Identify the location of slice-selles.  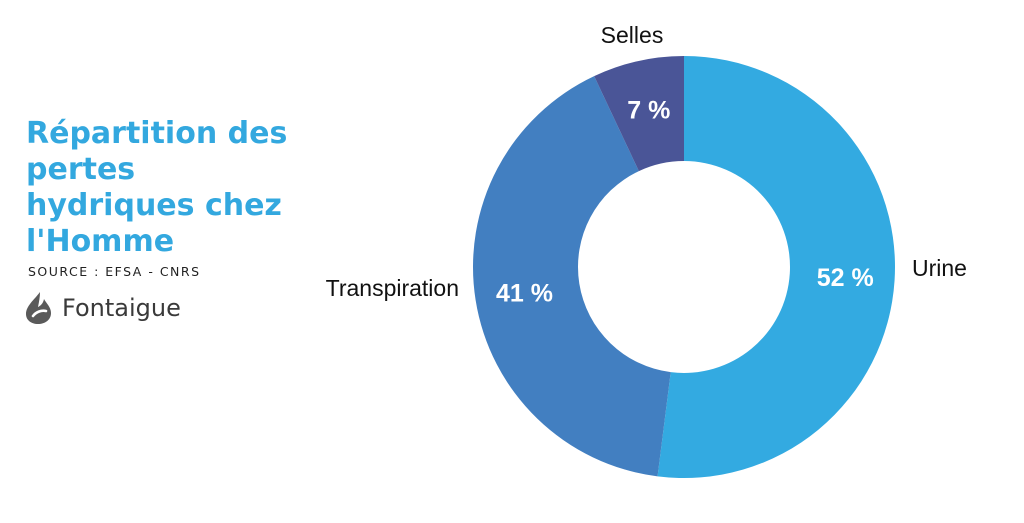
(639, 114).